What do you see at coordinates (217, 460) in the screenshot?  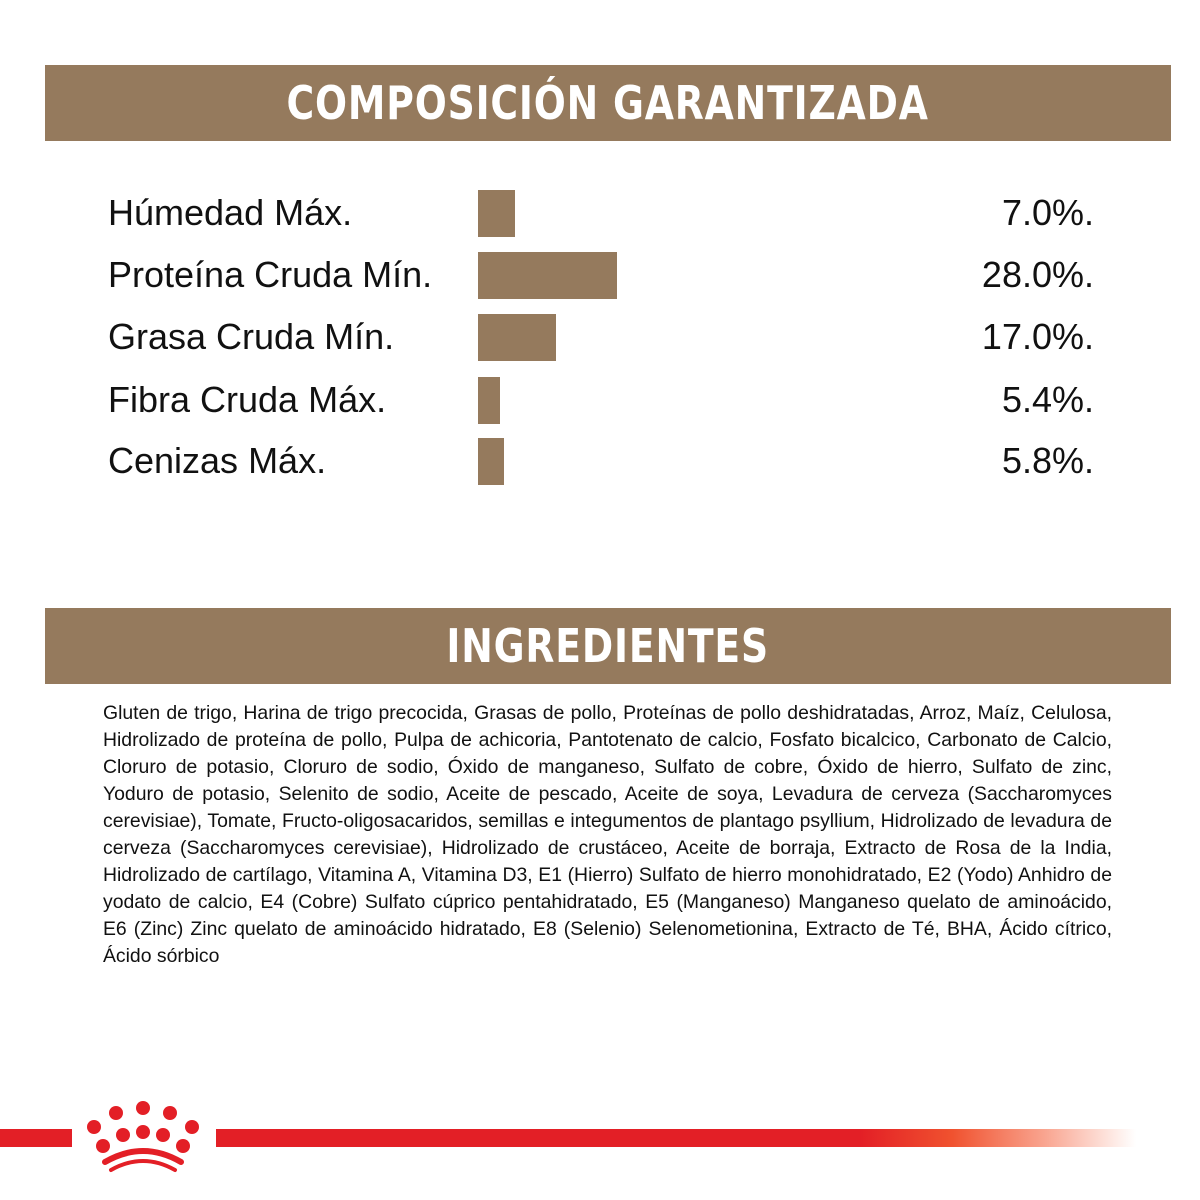 I see `row-label: Cenizas Máx.` at bounding box center [217, 460].